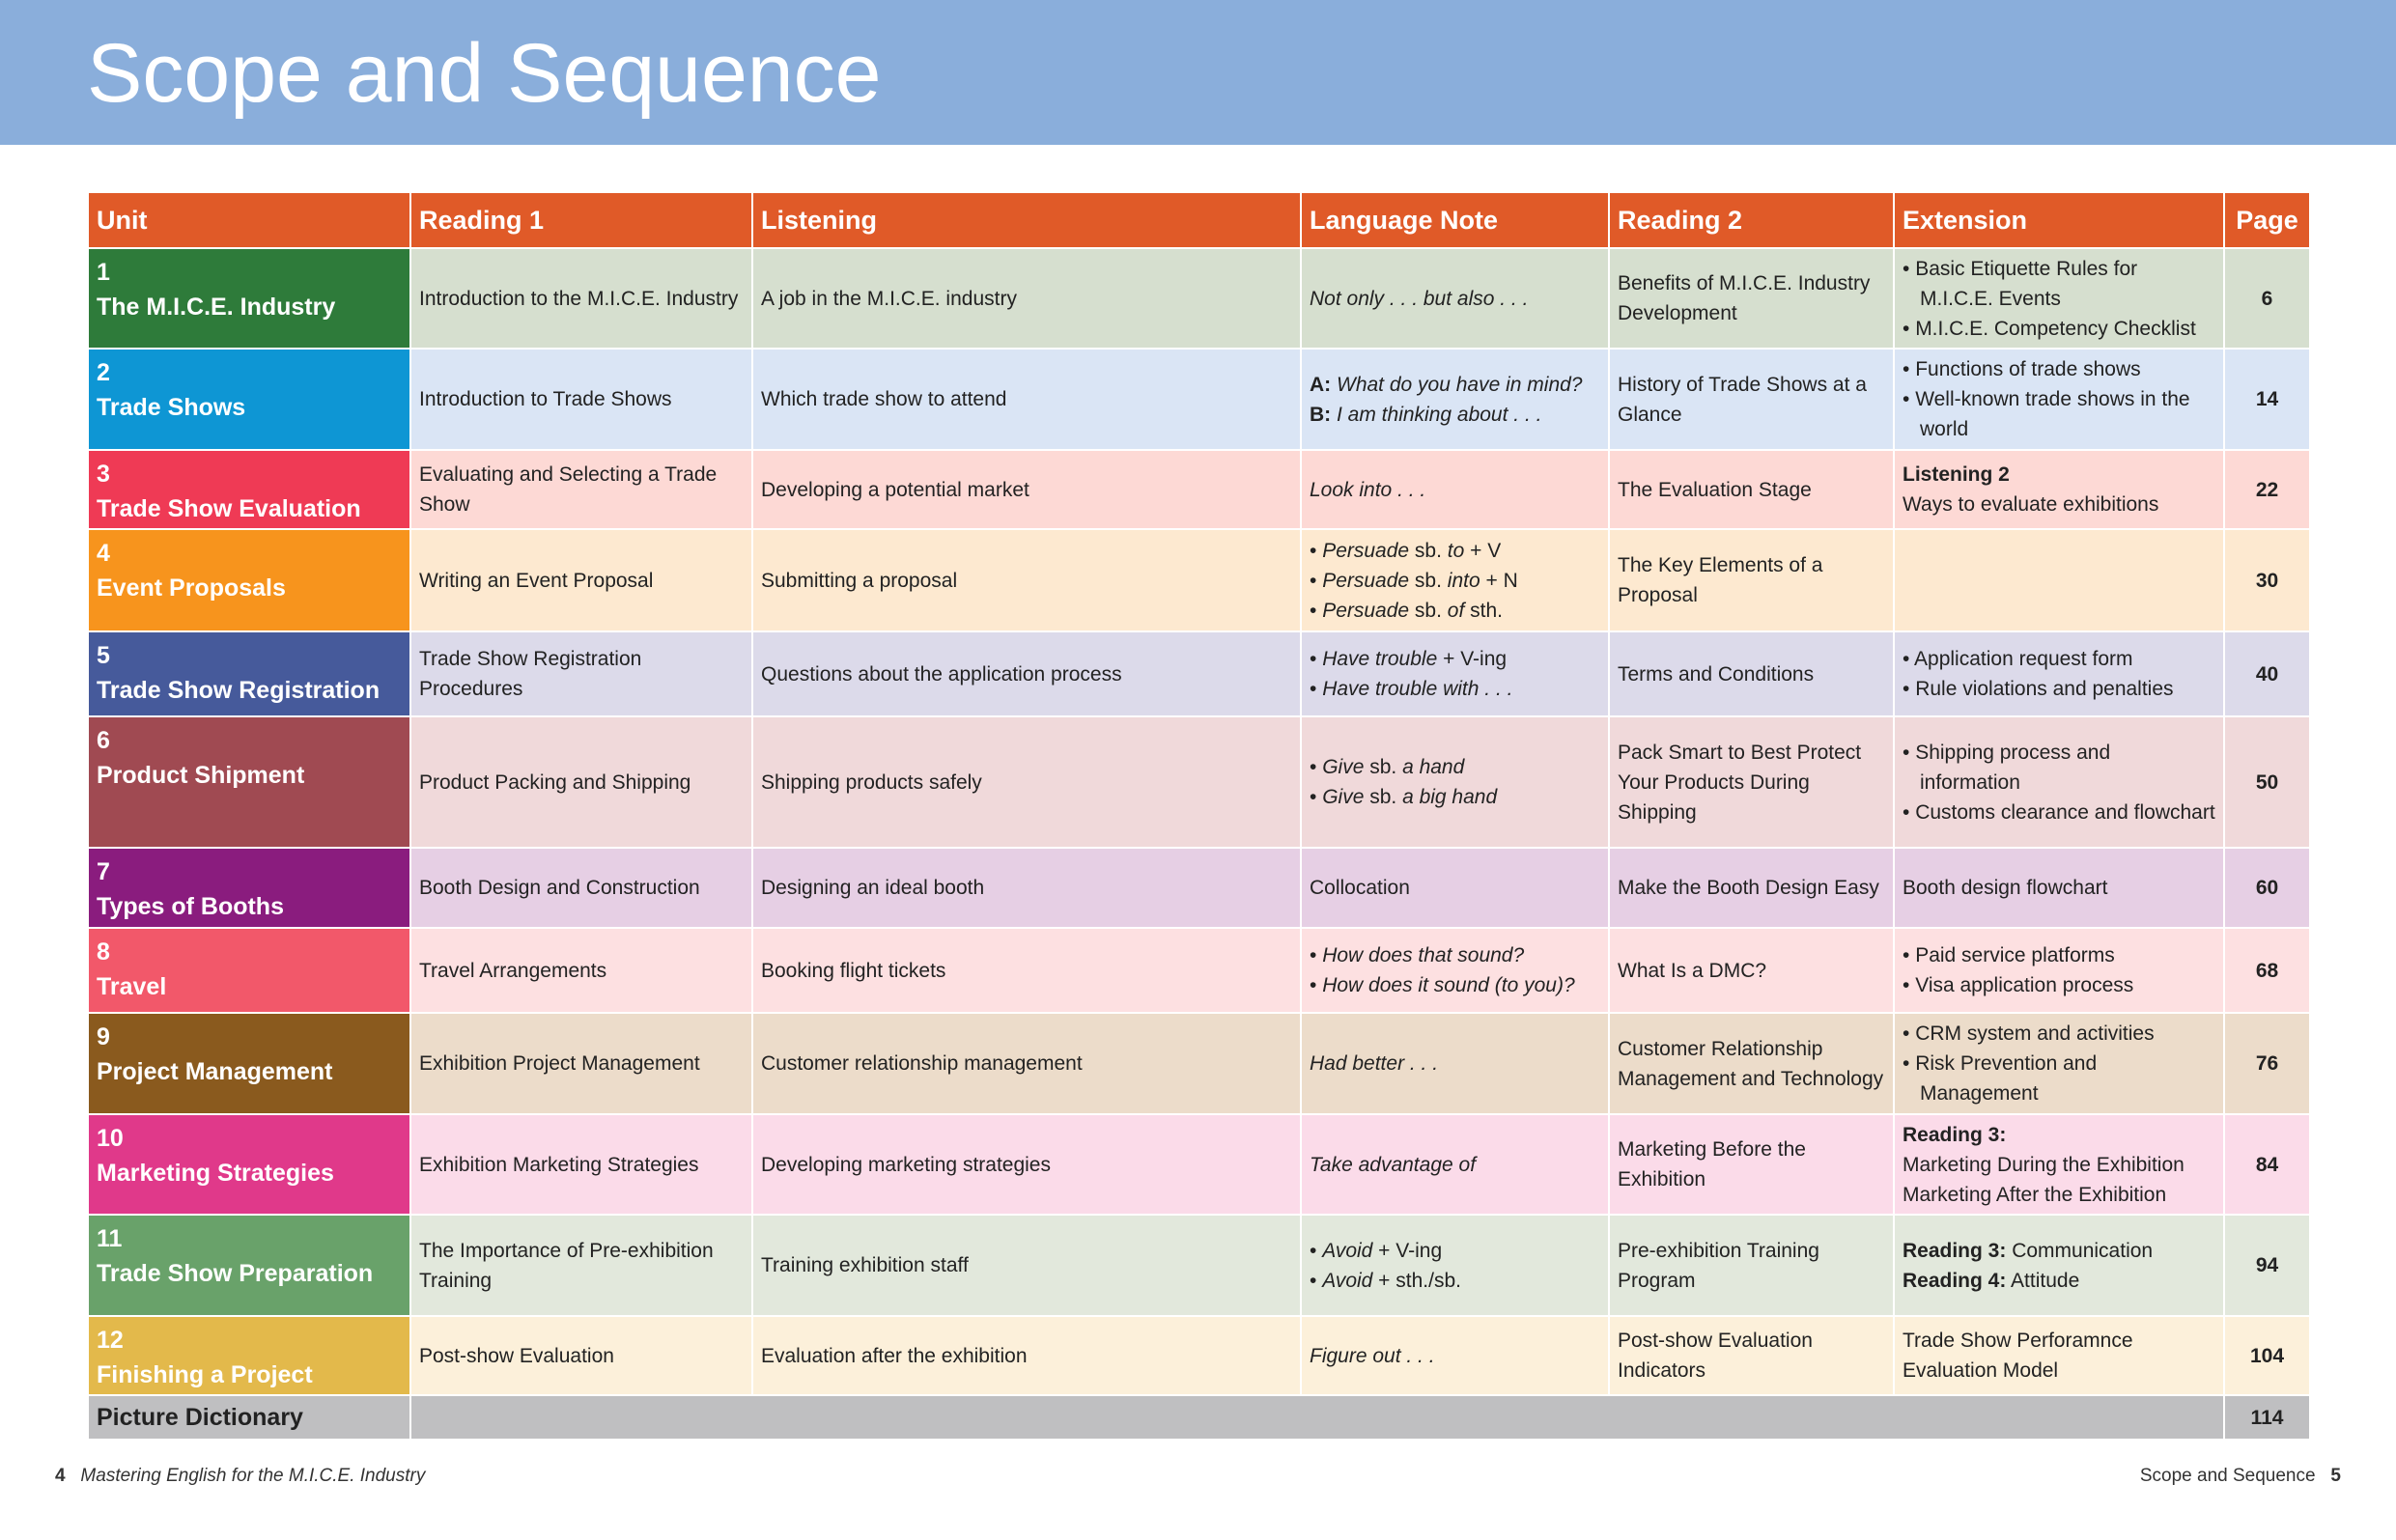 Image resolution: width=2396 pixels, height=1540 pixels. What do you see at coordinates (1955, 1135) in the screenshot?
I see `text-segment: Reading 3:` at bounding box center [1955, 1135].